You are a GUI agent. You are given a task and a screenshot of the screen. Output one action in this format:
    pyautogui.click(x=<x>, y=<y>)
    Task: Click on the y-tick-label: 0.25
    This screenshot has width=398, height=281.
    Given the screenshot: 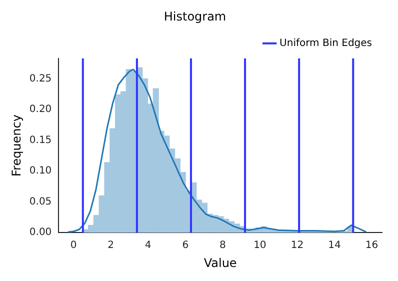 What is the action you would take?
    pyautogui.click(x=40, y=78)
    